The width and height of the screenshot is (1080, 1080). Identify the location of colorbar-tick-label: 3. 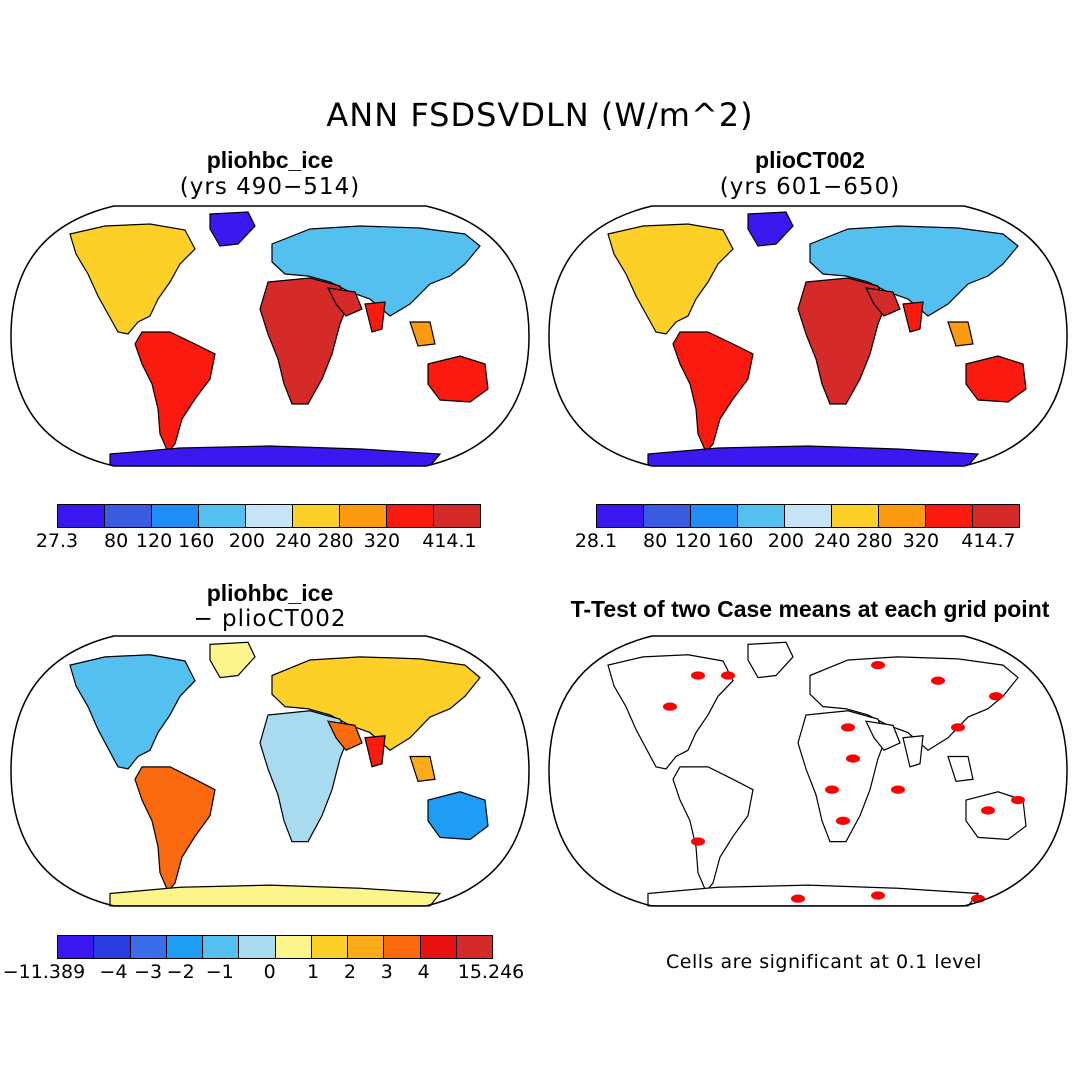
(386, 972).